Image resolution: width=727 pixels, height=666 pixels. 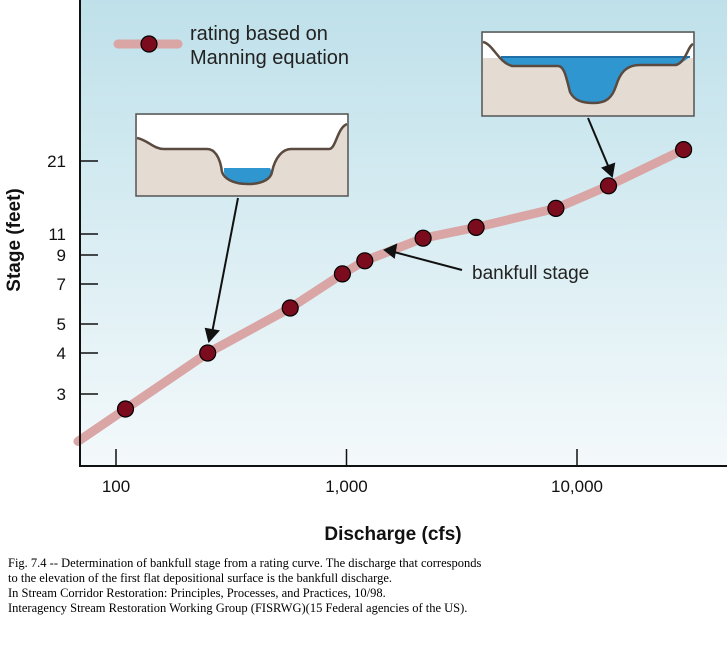 I want to click on legend-label: rating based on Manning equation, so click(x=269, y=46).